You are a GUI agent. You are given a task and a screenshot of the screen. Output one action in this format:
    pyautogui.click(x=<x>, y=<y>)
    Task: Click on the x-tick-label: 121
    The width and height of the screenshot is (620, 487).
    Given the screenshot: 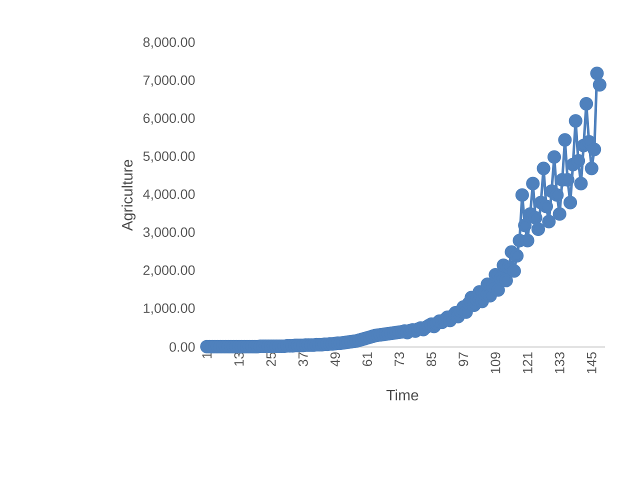 What is the action you would take?
    pyautogui.click(x=527, y=363)
    